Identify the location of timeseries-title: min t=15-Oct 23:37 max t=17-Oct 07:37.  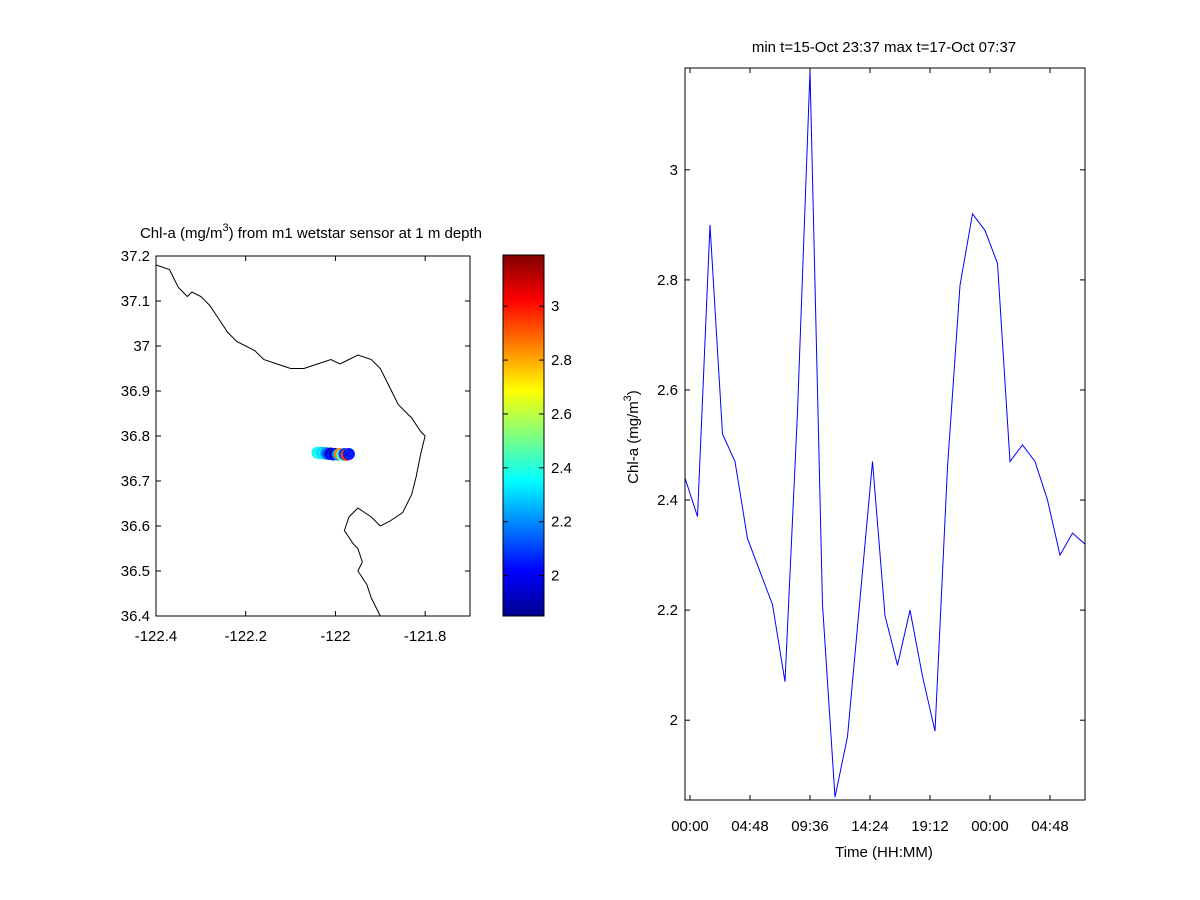
(884, 47).